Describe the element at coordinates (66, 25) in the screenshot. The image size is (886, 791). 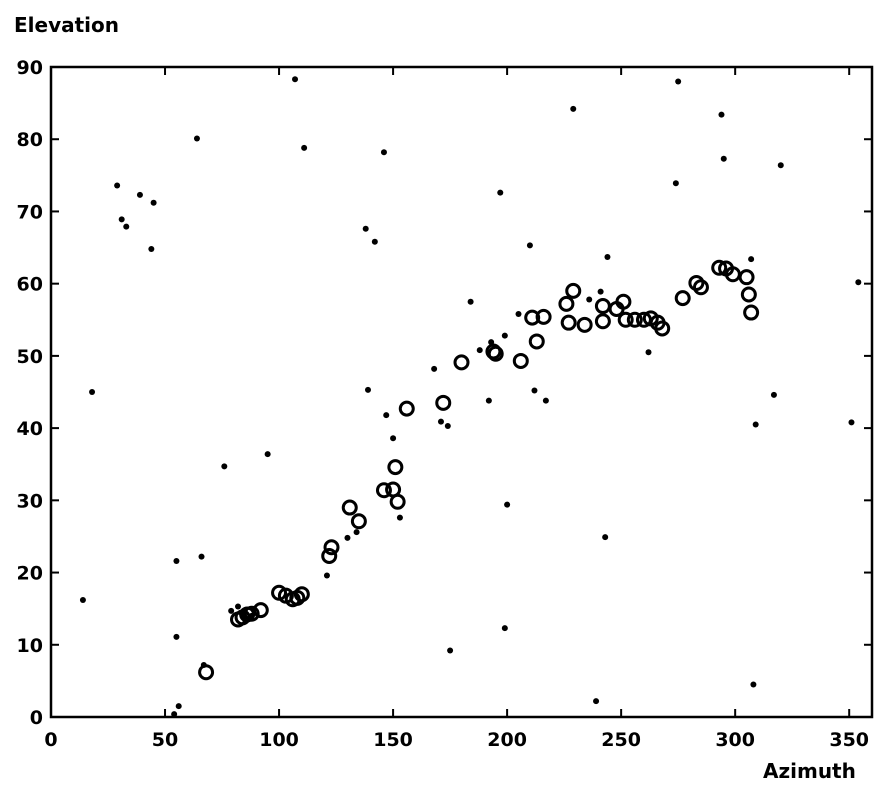
I see `y-axis-title: Elevation` at that location.